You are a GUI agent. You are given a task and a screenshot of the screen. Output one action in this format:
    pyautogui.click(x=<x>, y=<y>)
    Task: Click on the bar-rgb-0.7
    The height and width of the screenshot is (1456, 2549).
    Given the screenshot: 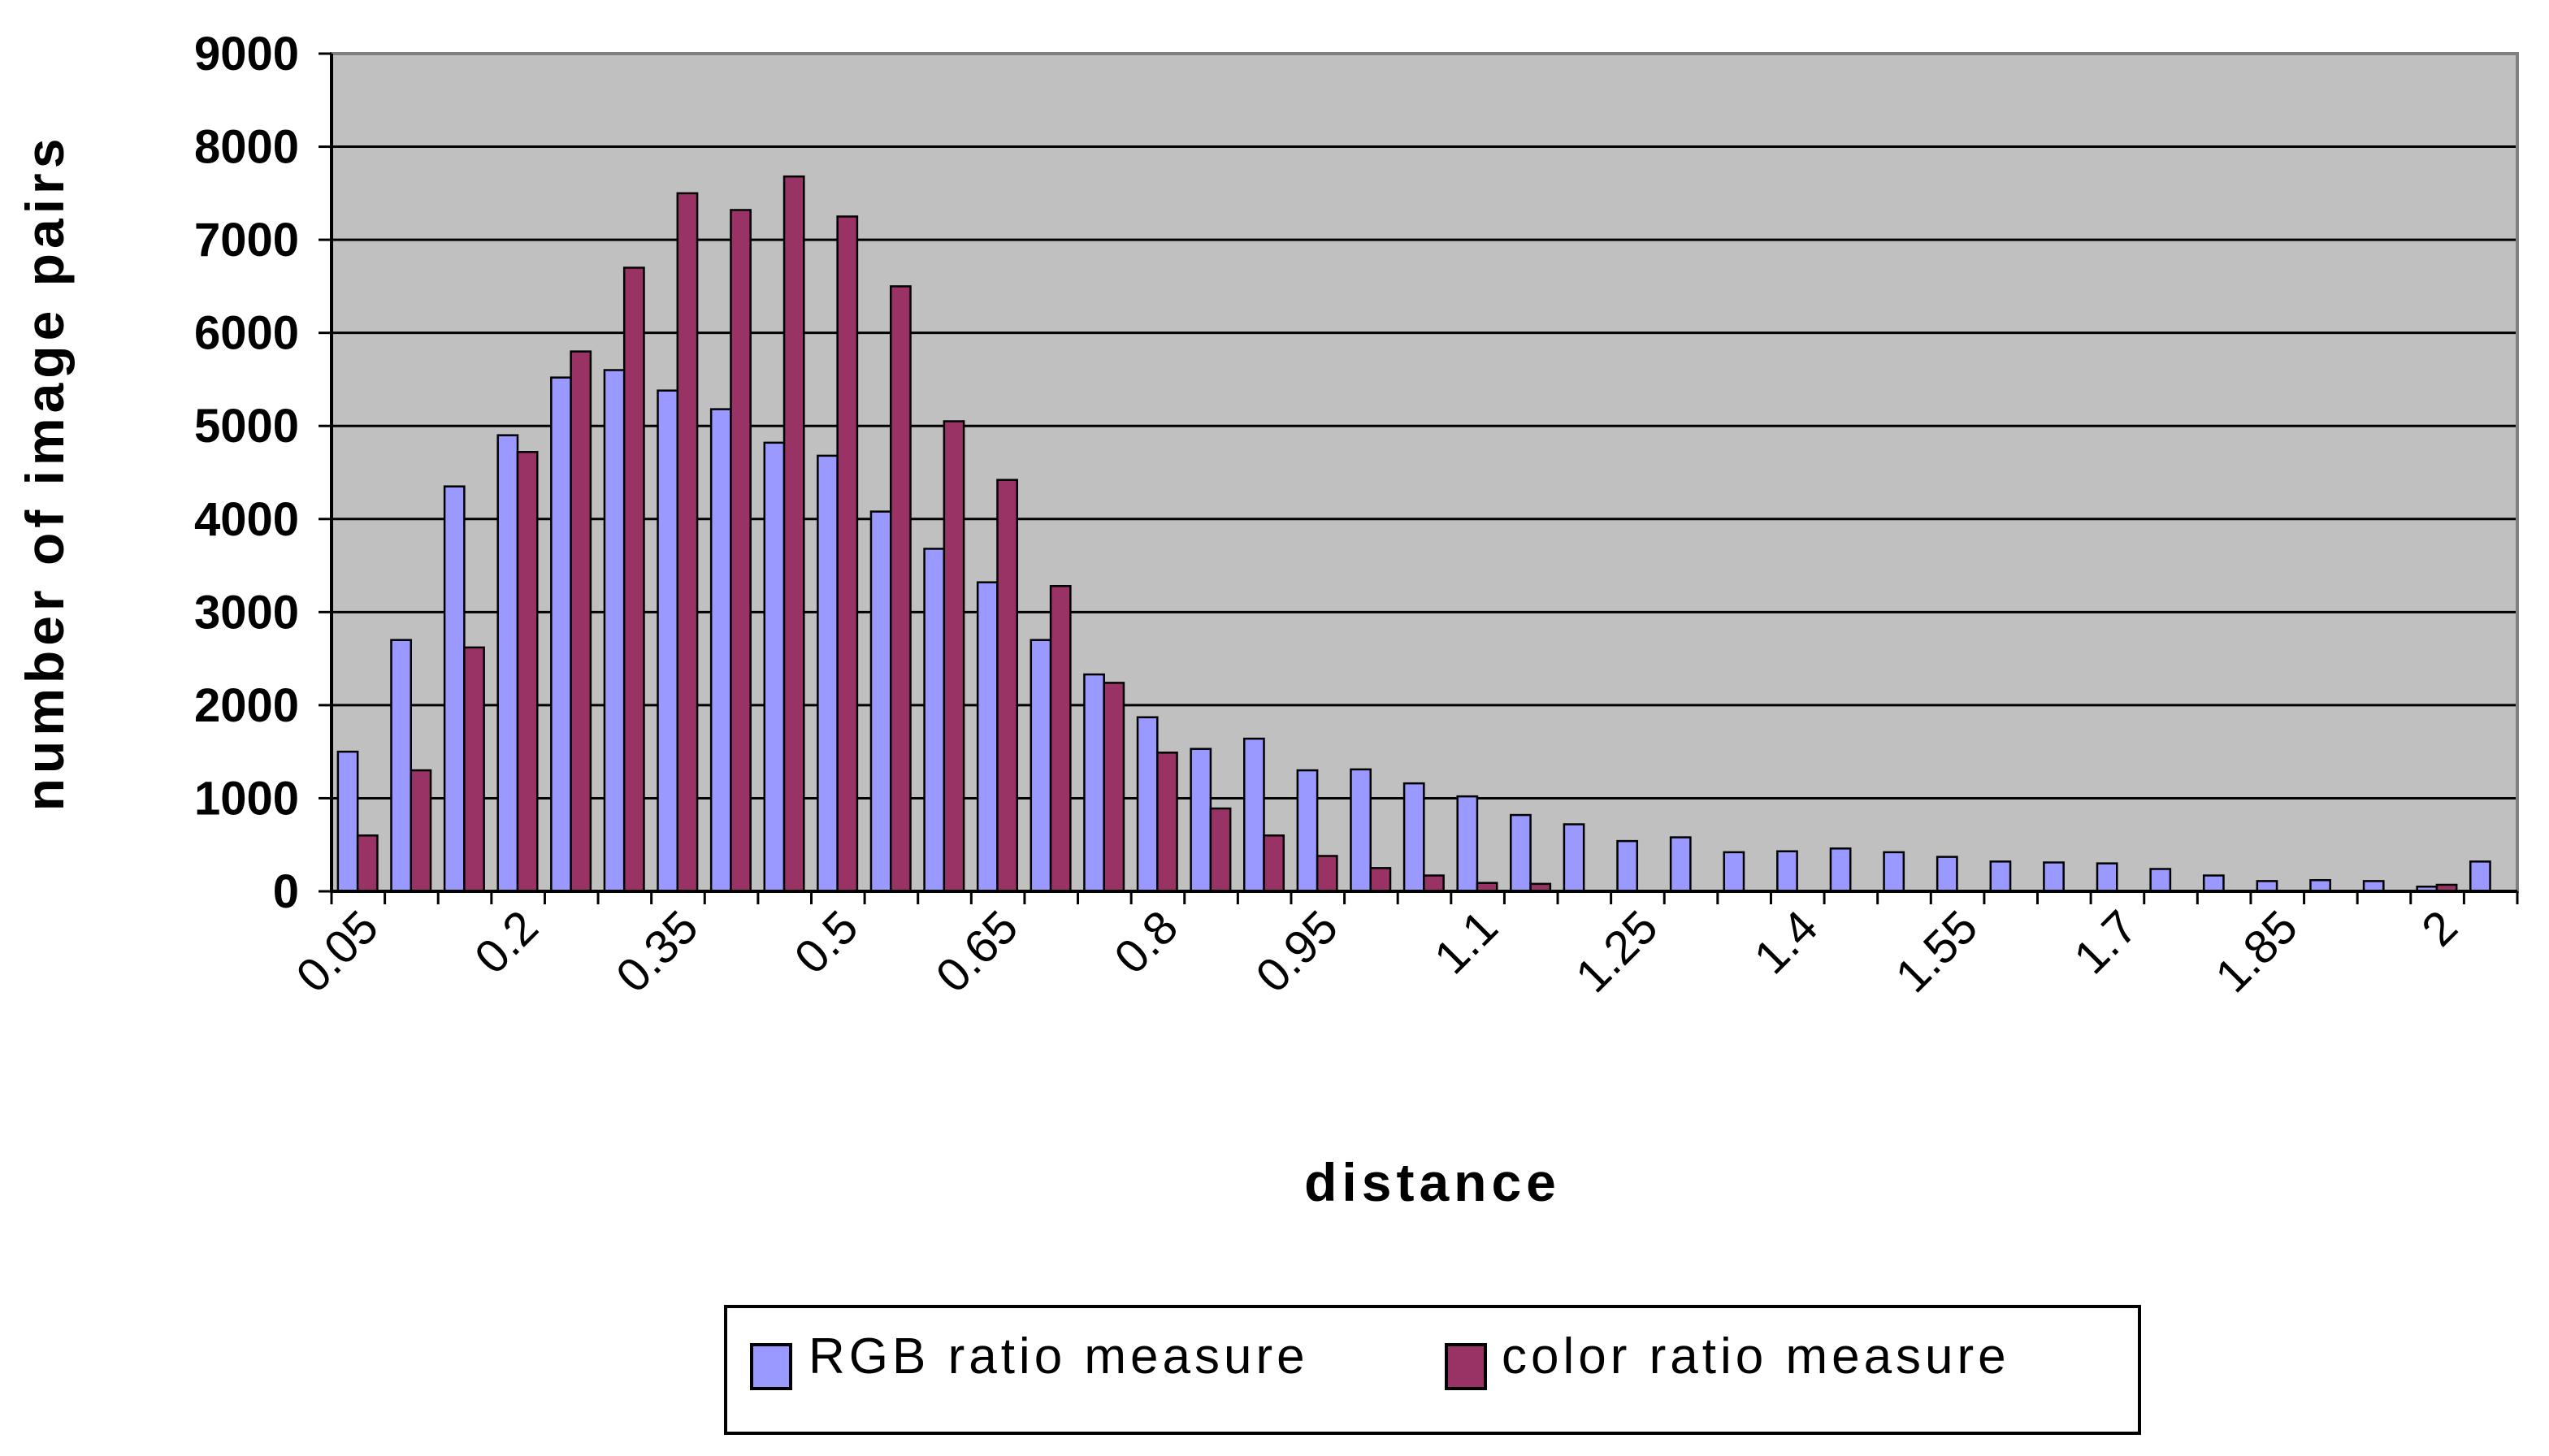 What is the action you would take?
    pyautogui.click(x=1041, y=766)
    